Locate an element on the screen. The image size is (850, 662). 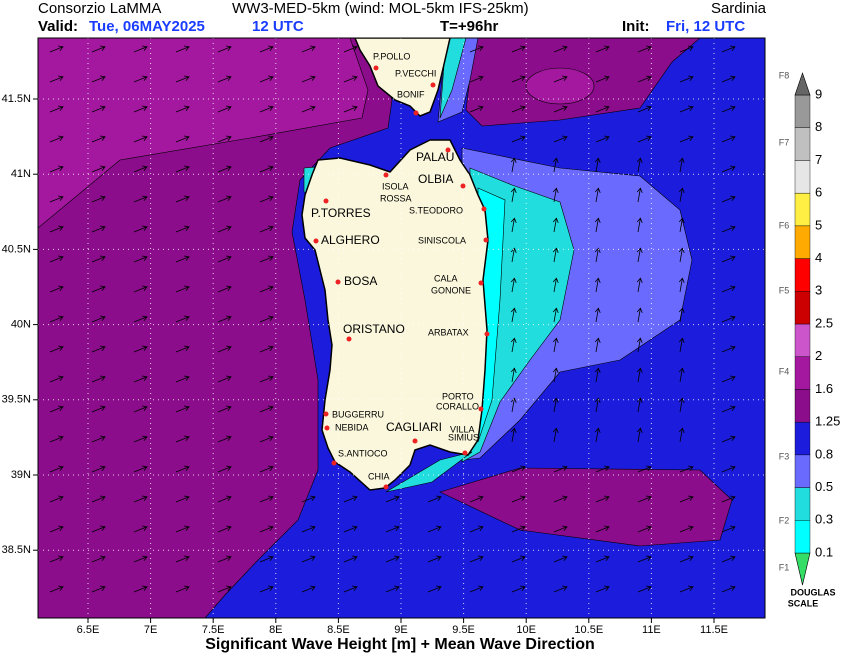
colorbar-label: 0.3 is located at coordinates (824, 519).